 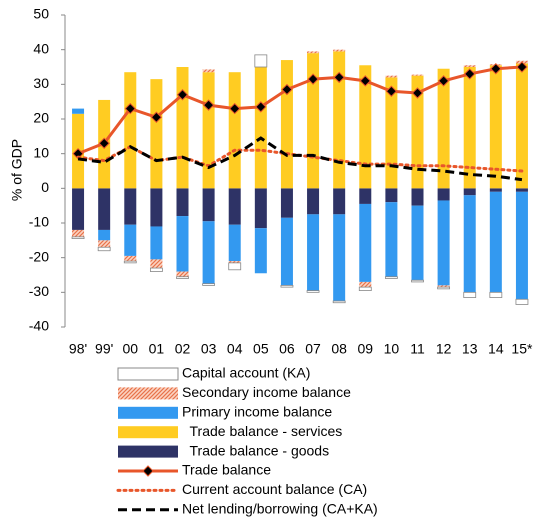 What do you see at coordinates (39, 222) in the screenshot?
I see `y-tick-label: -10` at bounding box center [39, 222].